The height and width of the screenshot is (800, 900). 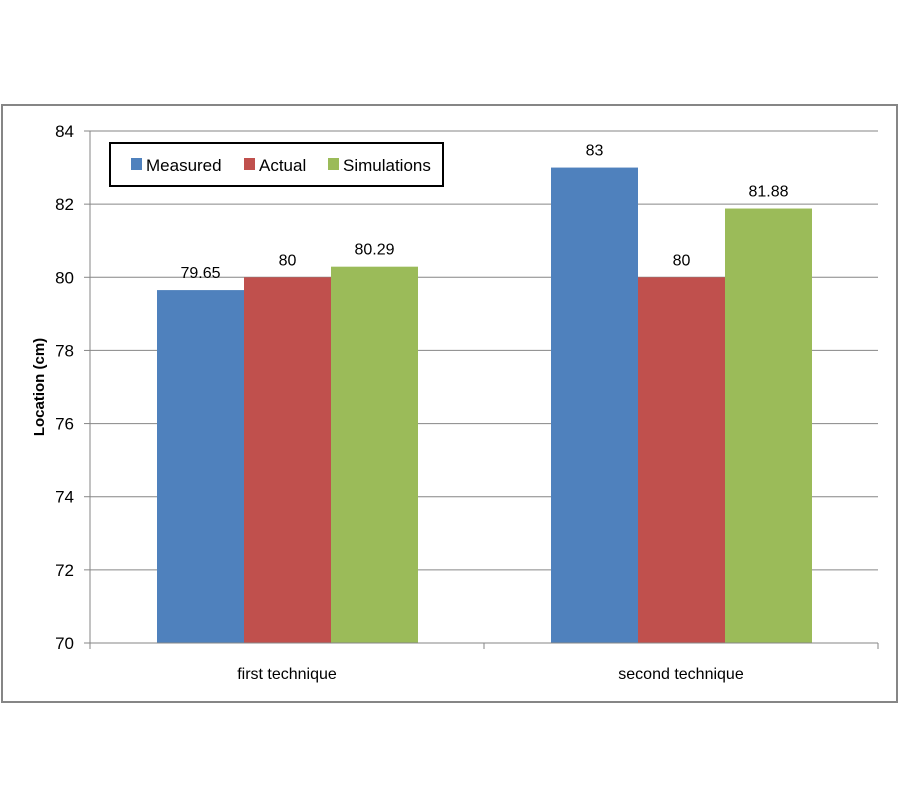 What do you see at coordinates (200, 273) in the screenshot?
I see `data-label: 79.65` at bounding box center [200, 273].